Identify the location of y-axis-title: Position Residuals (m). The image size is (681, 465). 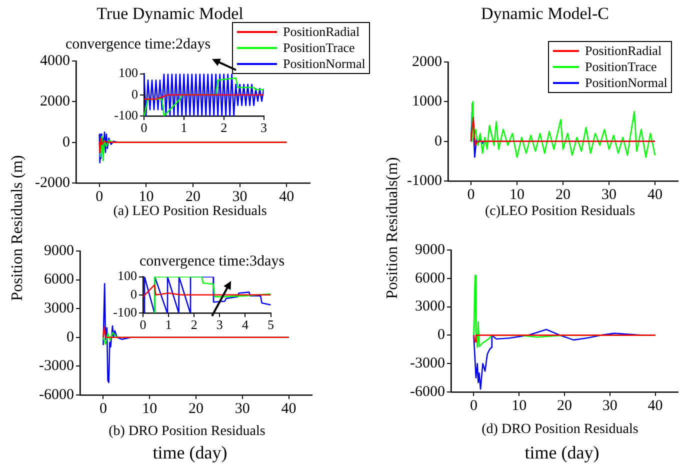
(18, 228).